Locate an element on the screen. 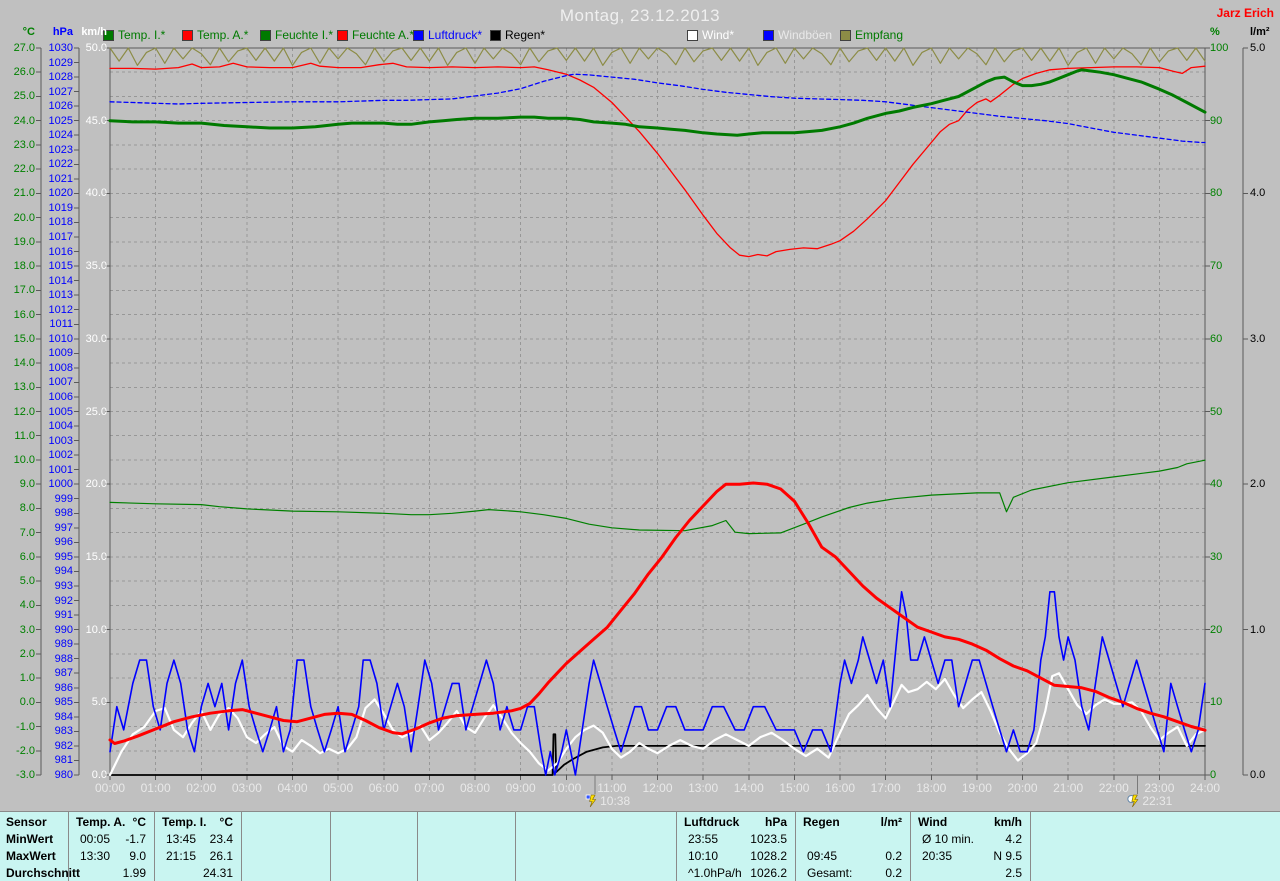 The height and width of the screenshot is (881, 1280). y-tick-hpa: 1004 is located at coordinates (60, 426).